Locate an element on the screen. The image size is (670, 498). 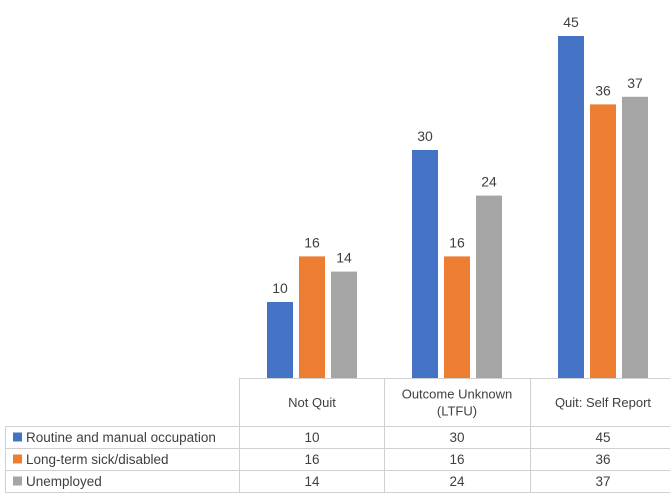
data-label-routine-and-manual-occupation-not-quit: 10 is located at coordinates (280, 288).